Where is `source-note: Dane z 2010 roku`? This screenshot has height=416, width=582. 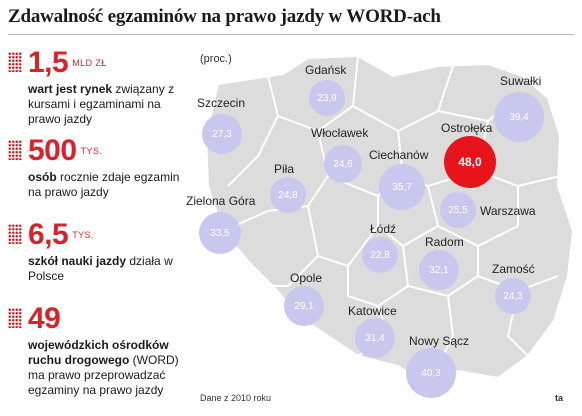
source-note: Dane z 2010 roku is located at coordinates (236, 398).